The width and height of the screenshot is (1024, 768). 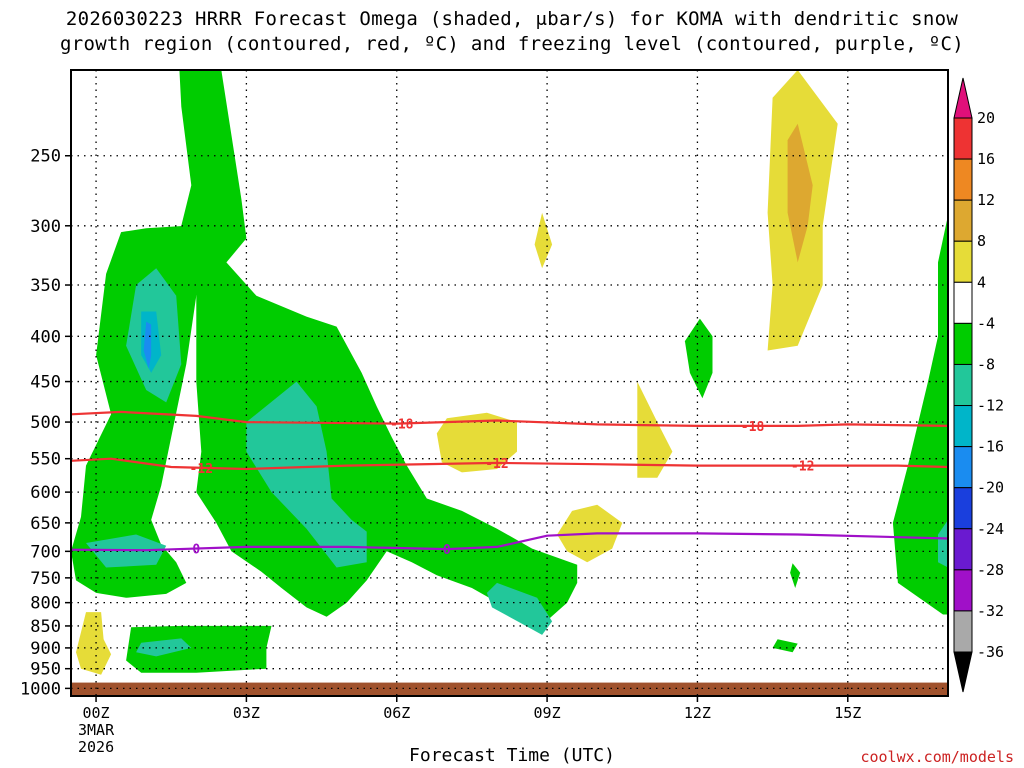 I want to click on colorbar-bin-m8, so click(x=963, y=343).